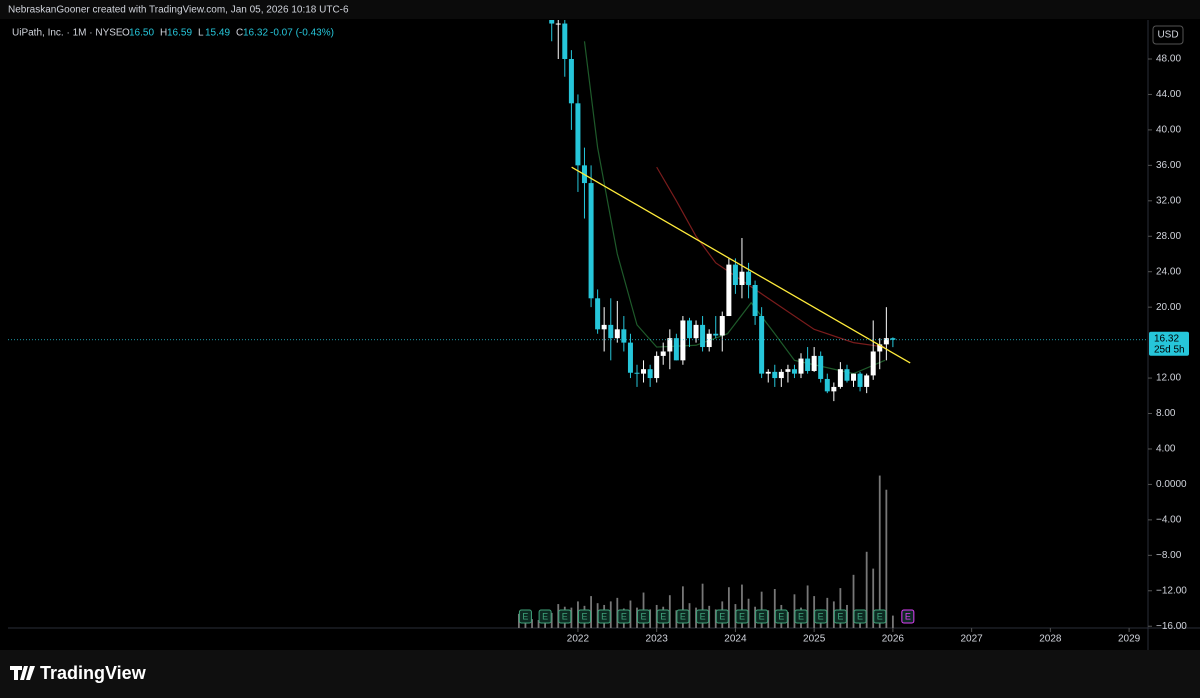  I want to click on legend-key: H, so click(163, 33).